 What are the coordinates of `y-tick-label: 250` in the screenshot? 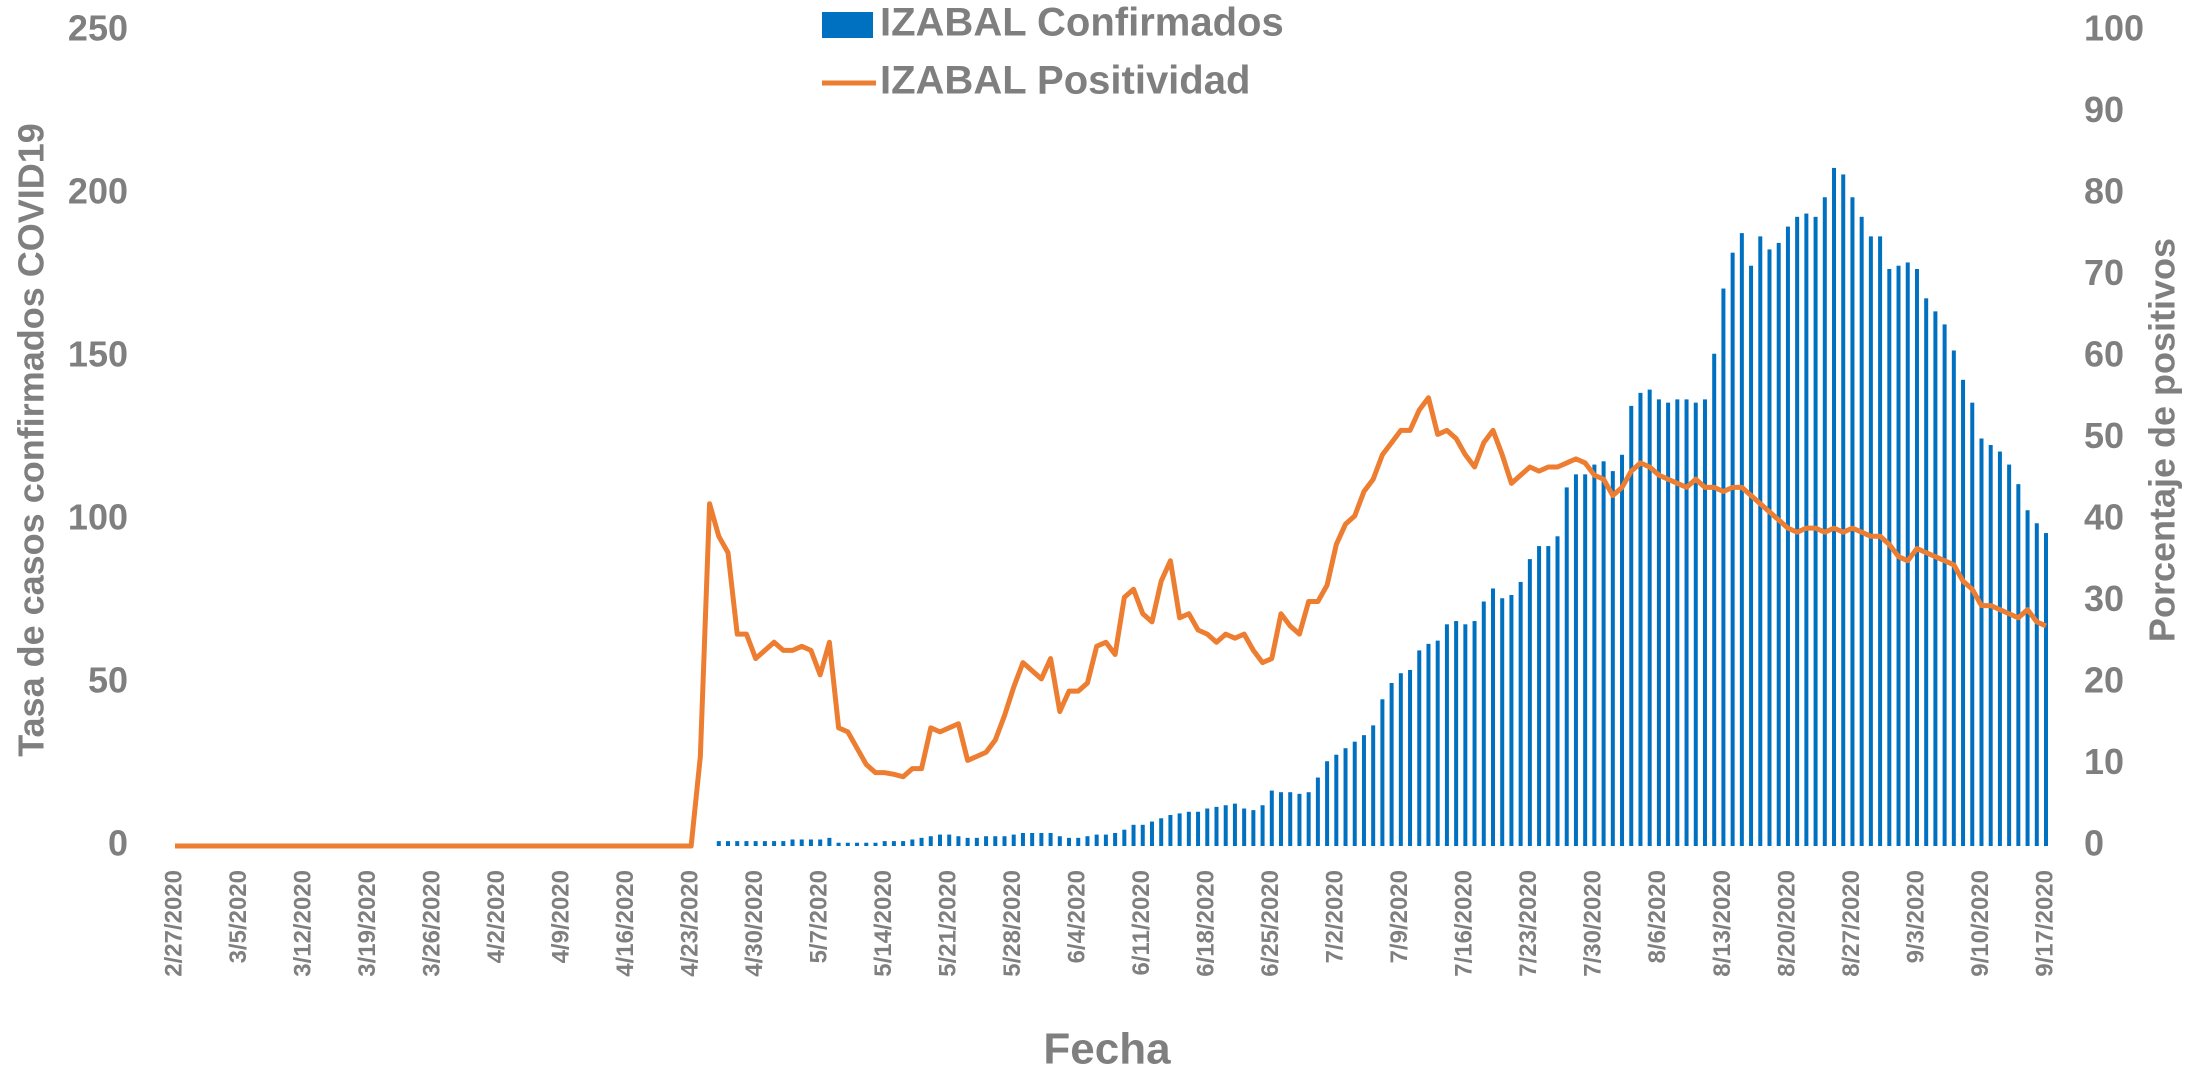 It's located at (98, 28).